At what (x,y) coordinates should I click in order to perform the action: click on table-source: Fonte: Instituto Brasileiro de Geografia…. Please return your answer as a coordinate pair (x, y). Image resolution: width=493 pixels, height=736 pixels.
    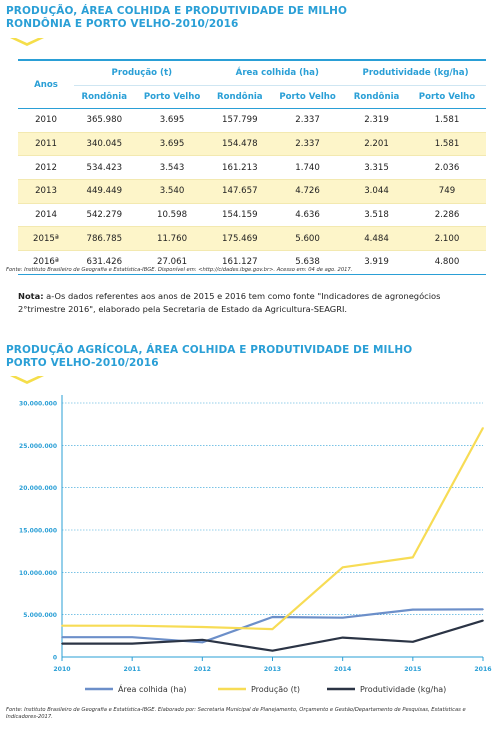
    Looking at the image, I should click on (179, 270).